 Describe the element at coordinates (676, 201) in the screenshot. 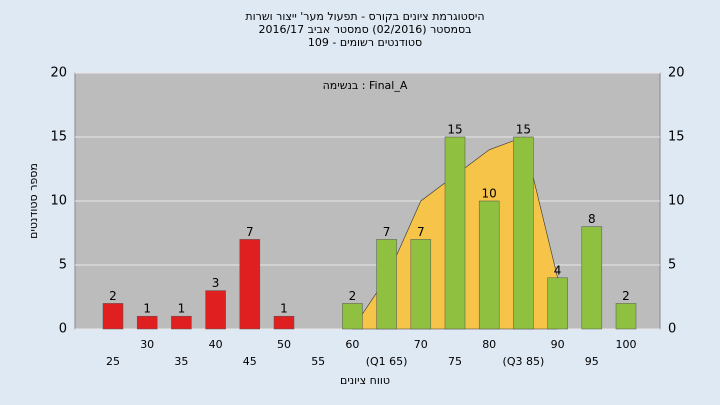

I see `y2-tick-label: 10` at that location.